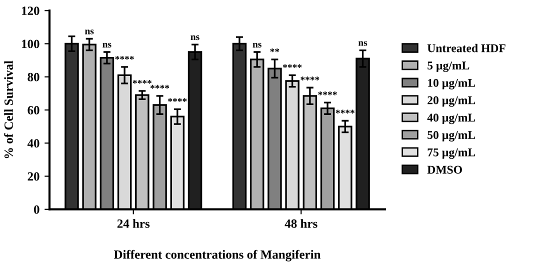 The height and width of the screenshot is (265, 550). Describe the element at coordinates (34, 110) in the screenshot. I see `y-tick-label: 60` at that location.